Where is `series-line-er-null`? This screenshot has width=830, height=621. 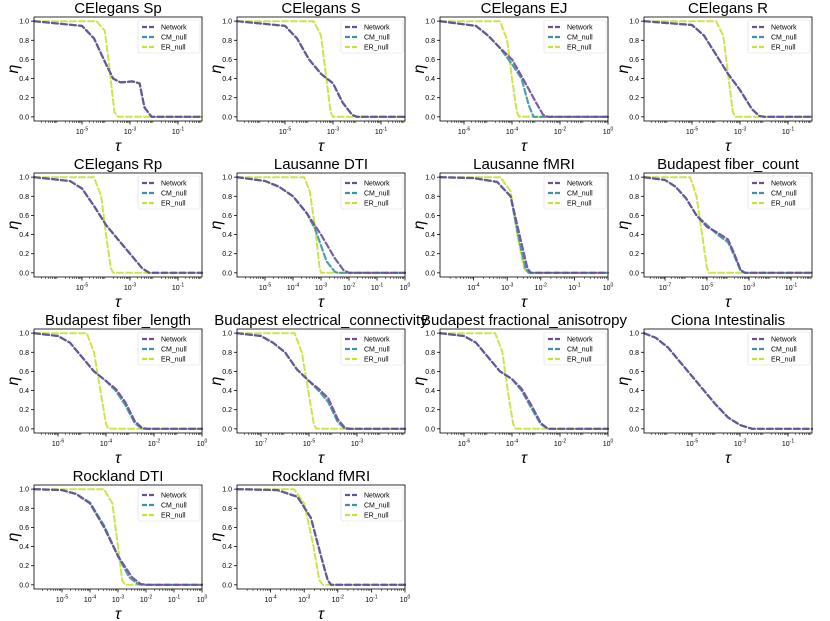 series-line-er-null is located at coordinates (524, 381).